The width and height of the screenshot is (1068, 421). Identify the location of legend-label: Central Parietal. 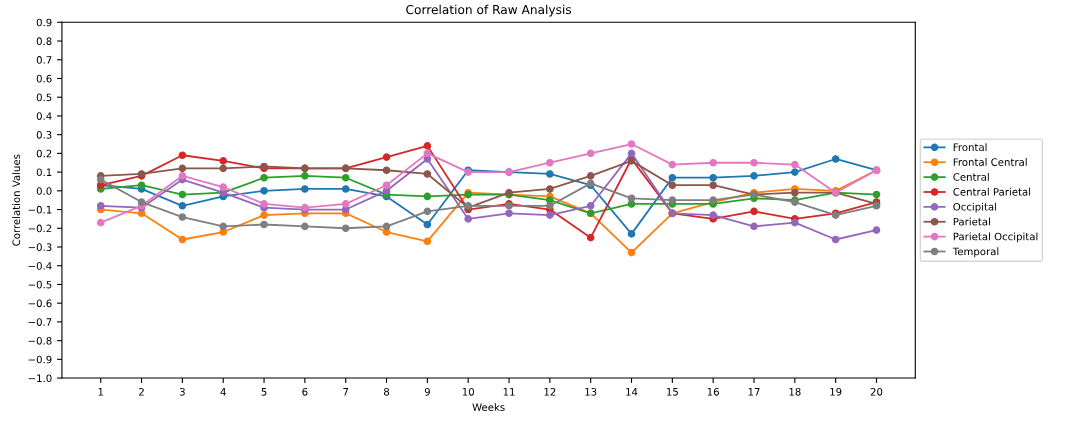
(992, 191).